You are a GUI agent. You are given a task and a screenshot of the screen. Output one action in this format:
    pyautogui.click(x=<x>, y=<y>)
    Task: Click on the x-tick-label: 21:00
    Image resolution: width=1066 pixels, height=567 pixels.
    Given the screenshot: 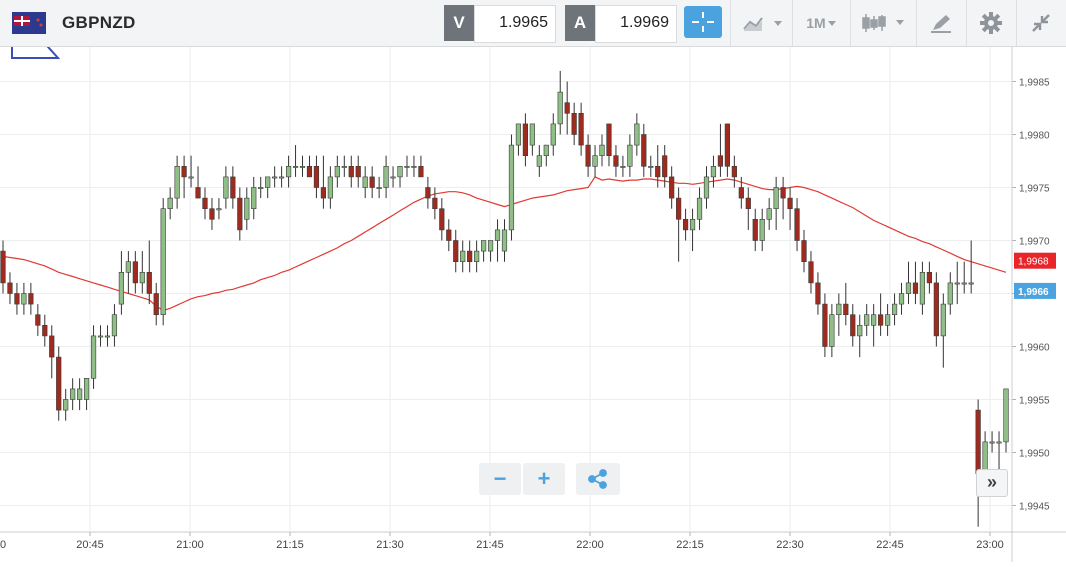 What is the action you would take?
    pyautogui.click(x=190, y=545)
    